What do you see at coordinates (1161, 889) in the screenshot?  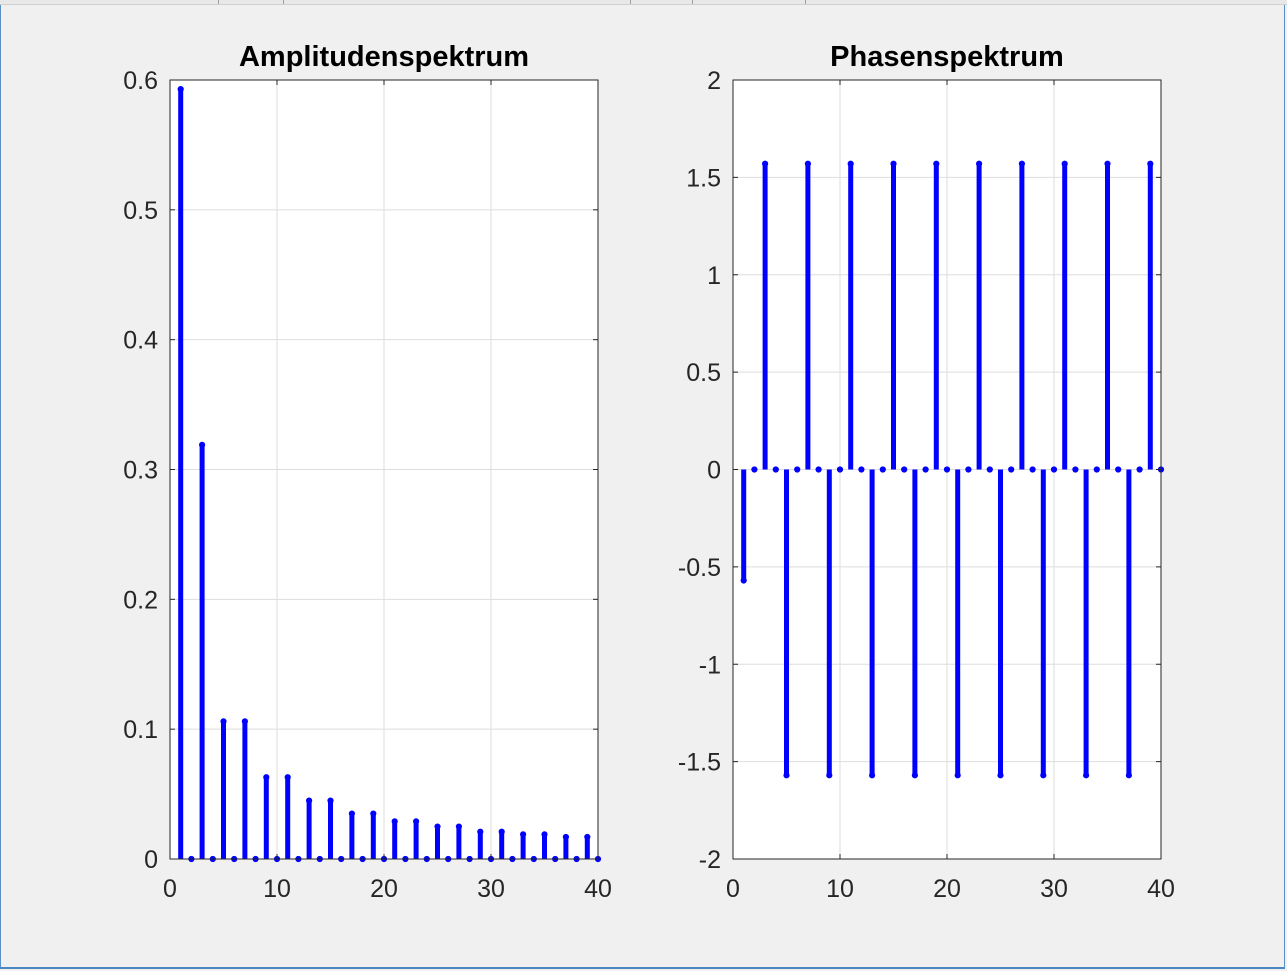 I see `phase-xtick-label: 40` at bounding box center [1161, 889].